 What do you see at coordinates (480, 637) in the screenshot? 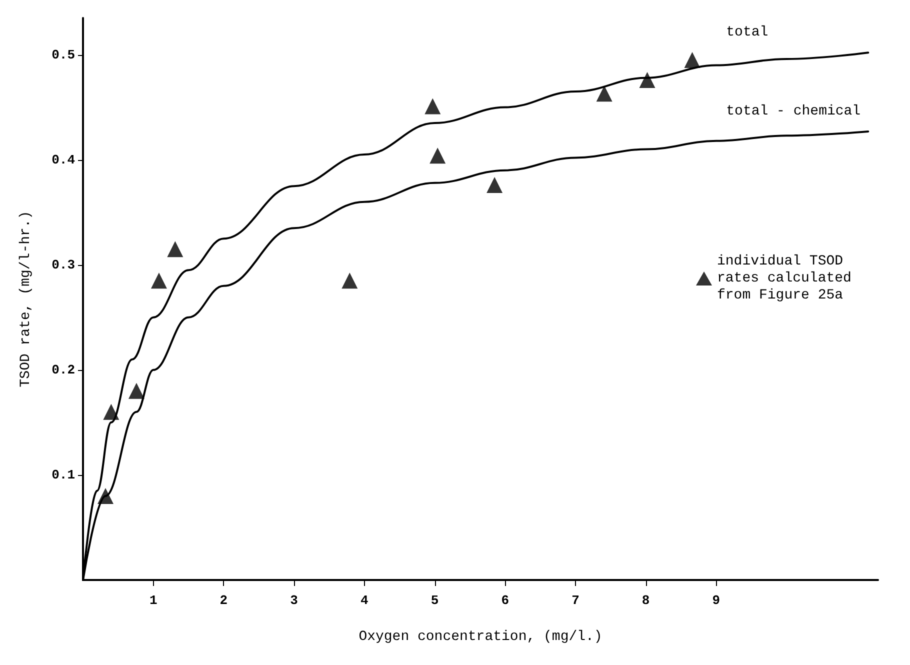
I see `x-axis-title: Oxygen concentration, (mg/l.)` at bounding box center [480, 637].